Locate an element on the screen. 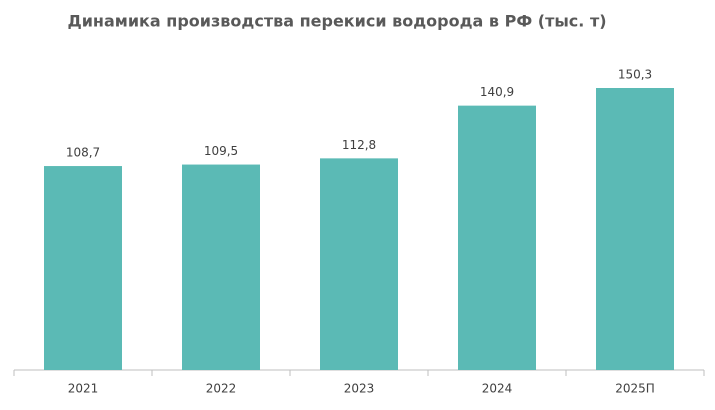  x-tick-label: 2022 is located at coordinates (221, 389).